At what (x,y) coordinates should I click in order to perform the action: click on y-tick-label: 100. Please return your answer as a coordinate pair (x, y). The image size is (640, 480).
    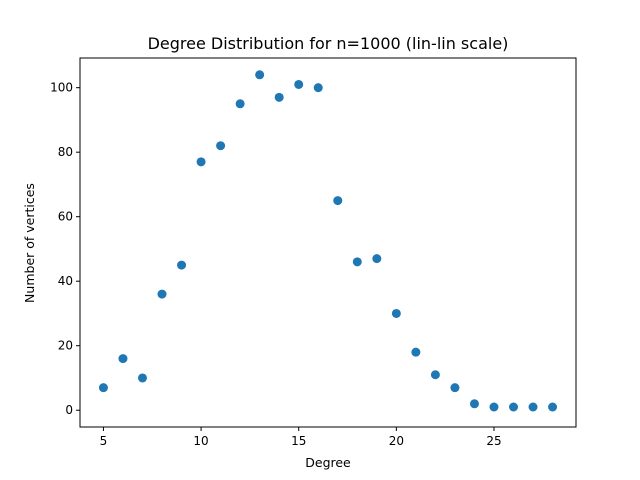
    Looking at the image, I should click on (61, 88).